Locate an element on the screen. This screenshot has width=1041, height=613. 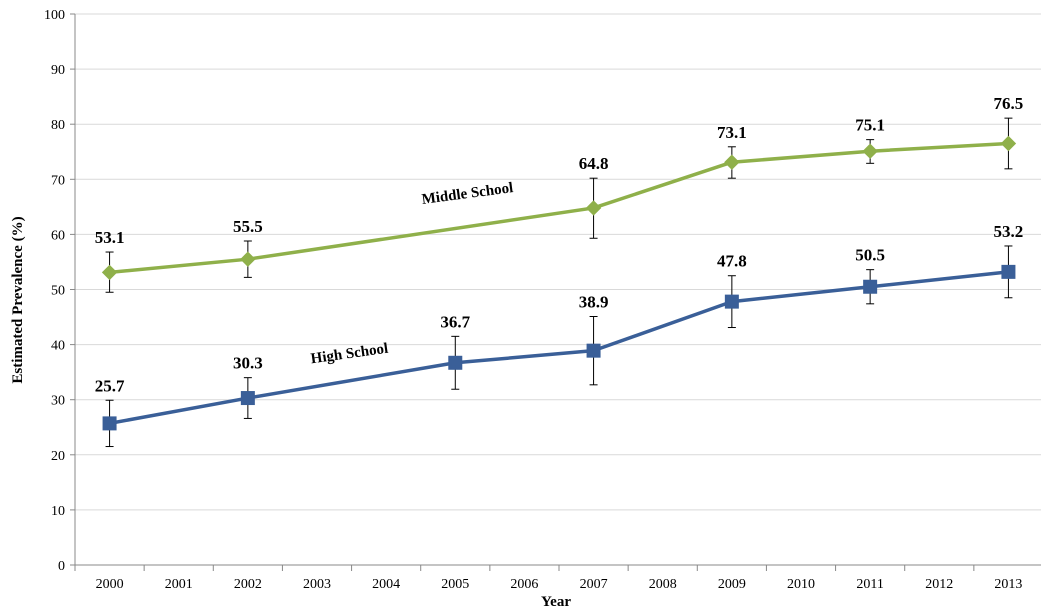
x-tick-label: 2001 is located at coordinates (179, 584).